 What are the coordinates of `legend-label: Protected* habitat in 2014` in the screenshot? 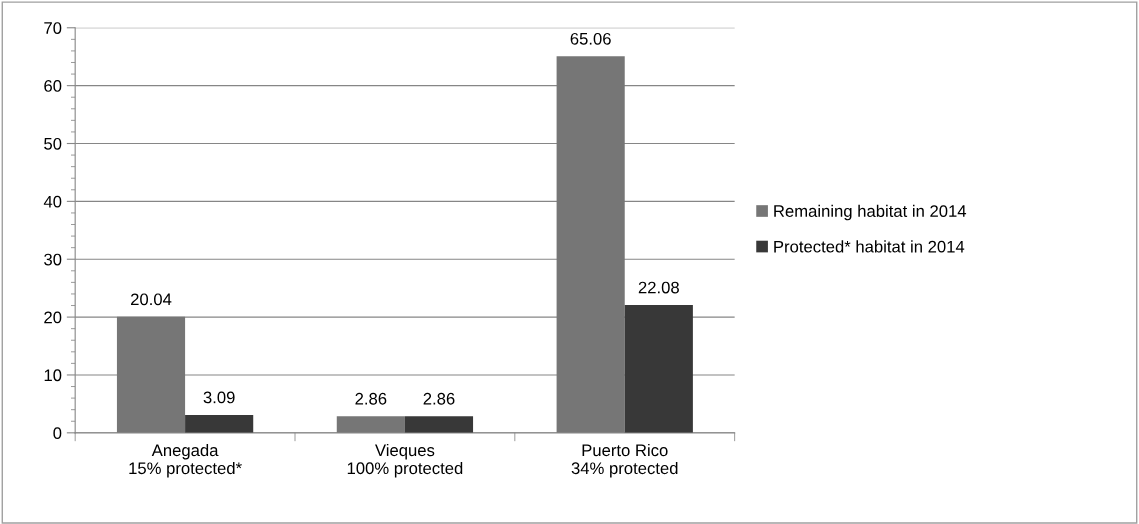 It's located at (869, 246).